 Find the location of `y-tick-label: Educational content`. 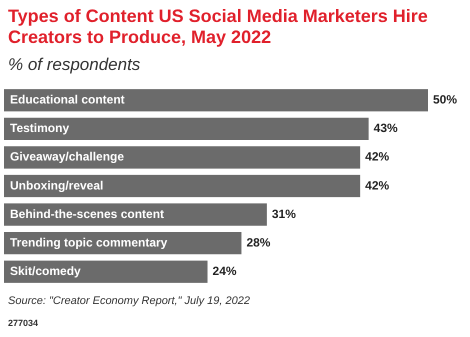

y-tick-label: Educational content is located at coordinates (67, 99).